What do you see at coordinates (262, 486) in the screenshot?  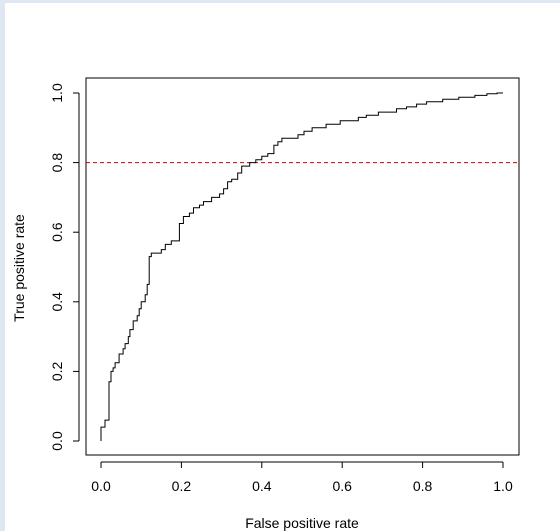 I see `x-tick-label: 0.4` at bounding box center [262, 486].